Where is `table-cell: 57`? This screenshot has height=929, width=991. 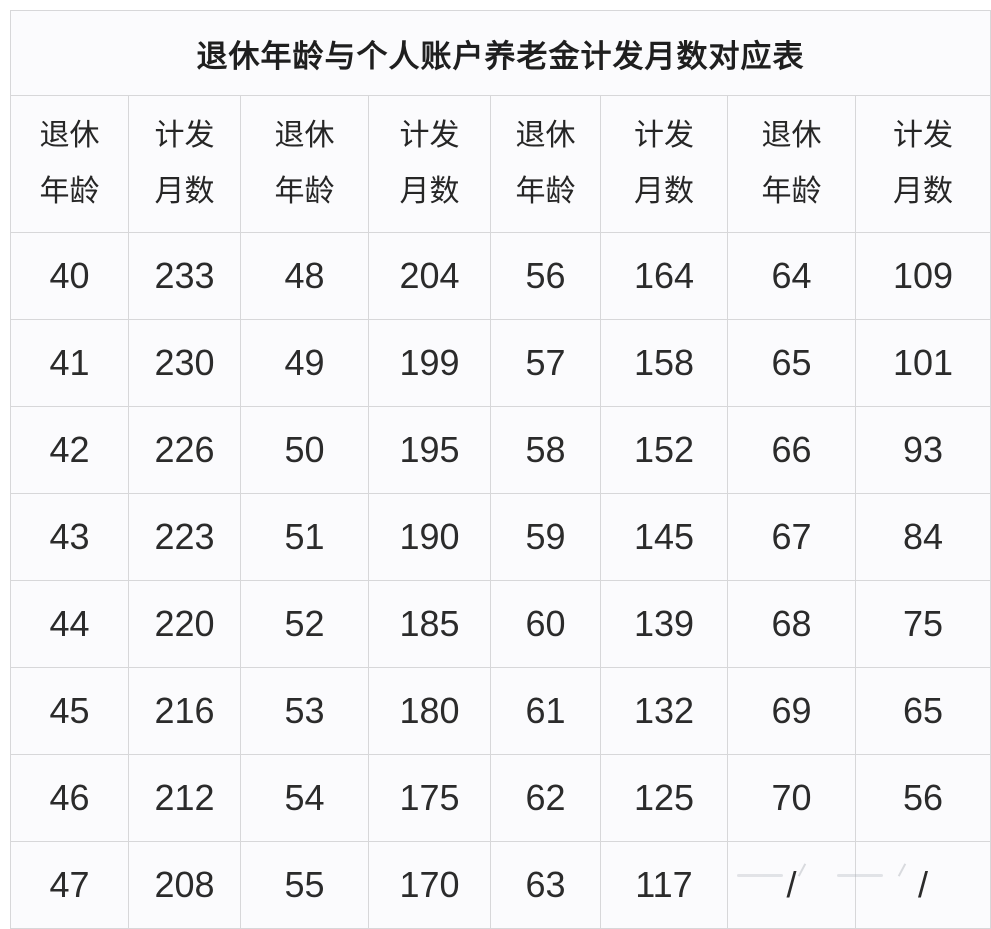 table-cell: 57 is located at coordinates (545, 363).